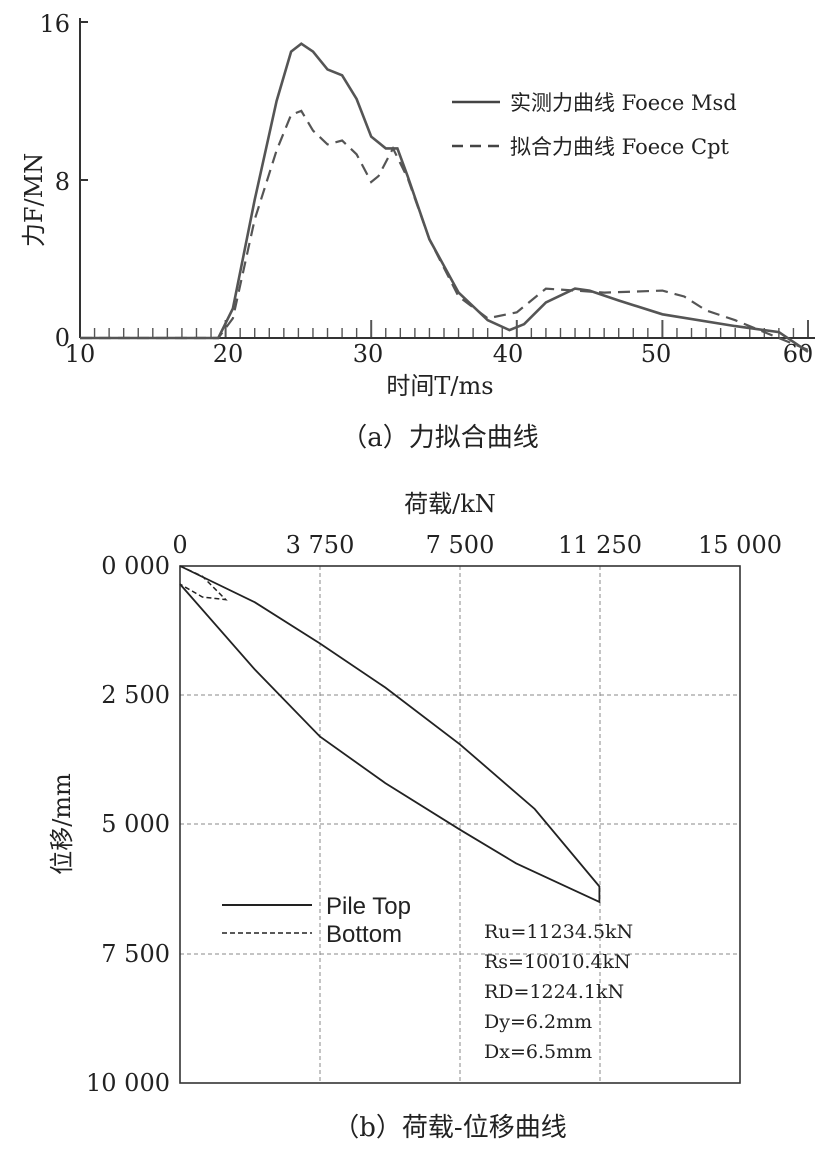  I want to click on legend-label-bottom: Bottom, so click(364, 934).